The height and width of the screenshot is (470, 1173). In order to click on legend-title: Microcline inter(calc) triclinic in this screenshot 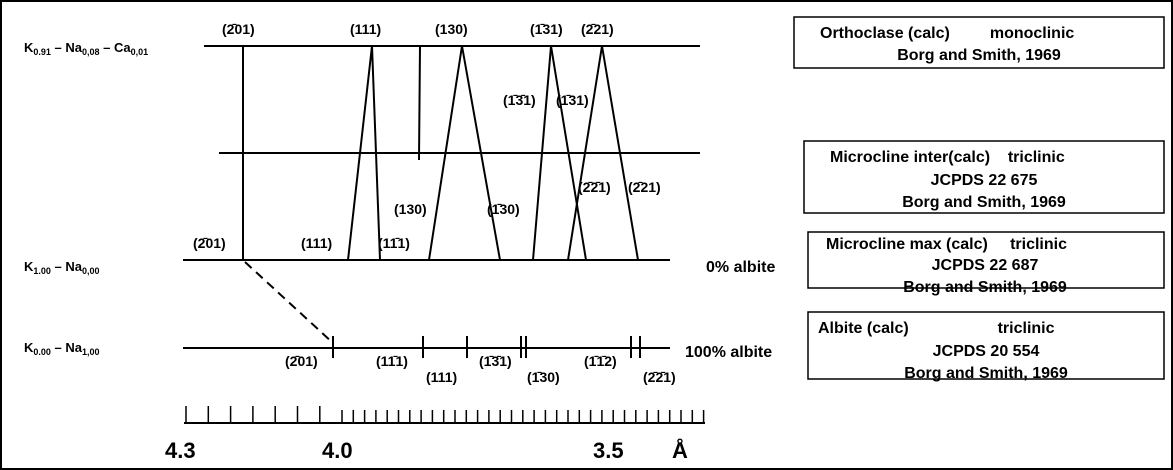, I will do `click(947, 157)`.